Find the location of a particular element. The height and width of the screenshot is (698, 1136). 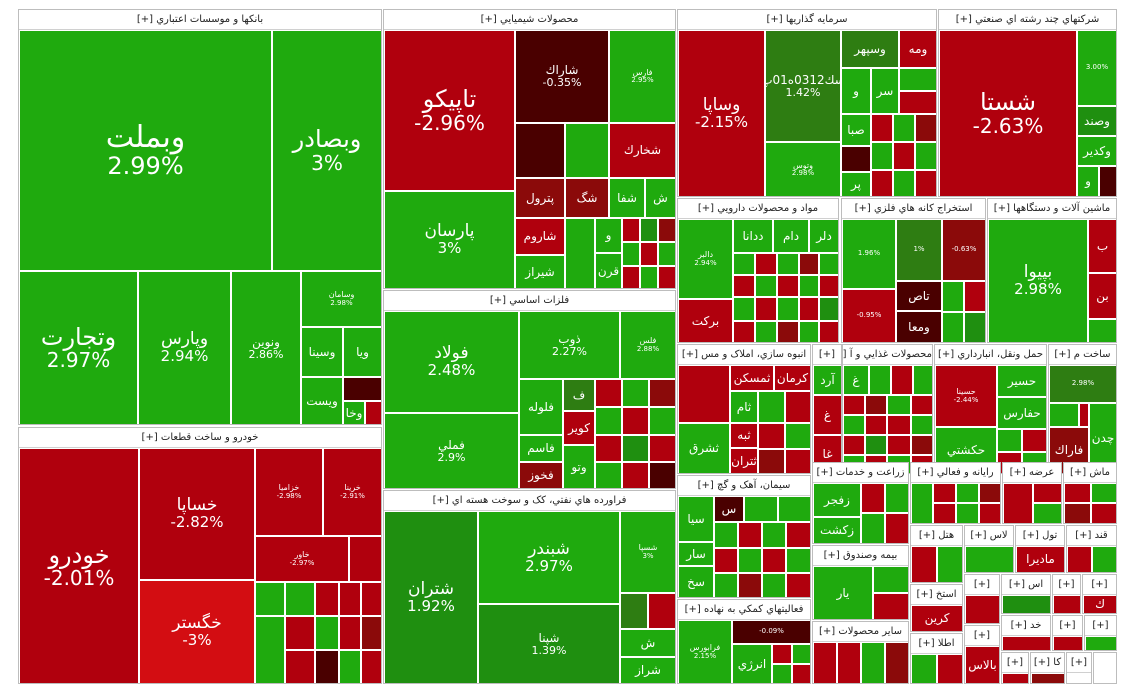

sector-p5: [+] ك is located at coordinates (1099, 594).